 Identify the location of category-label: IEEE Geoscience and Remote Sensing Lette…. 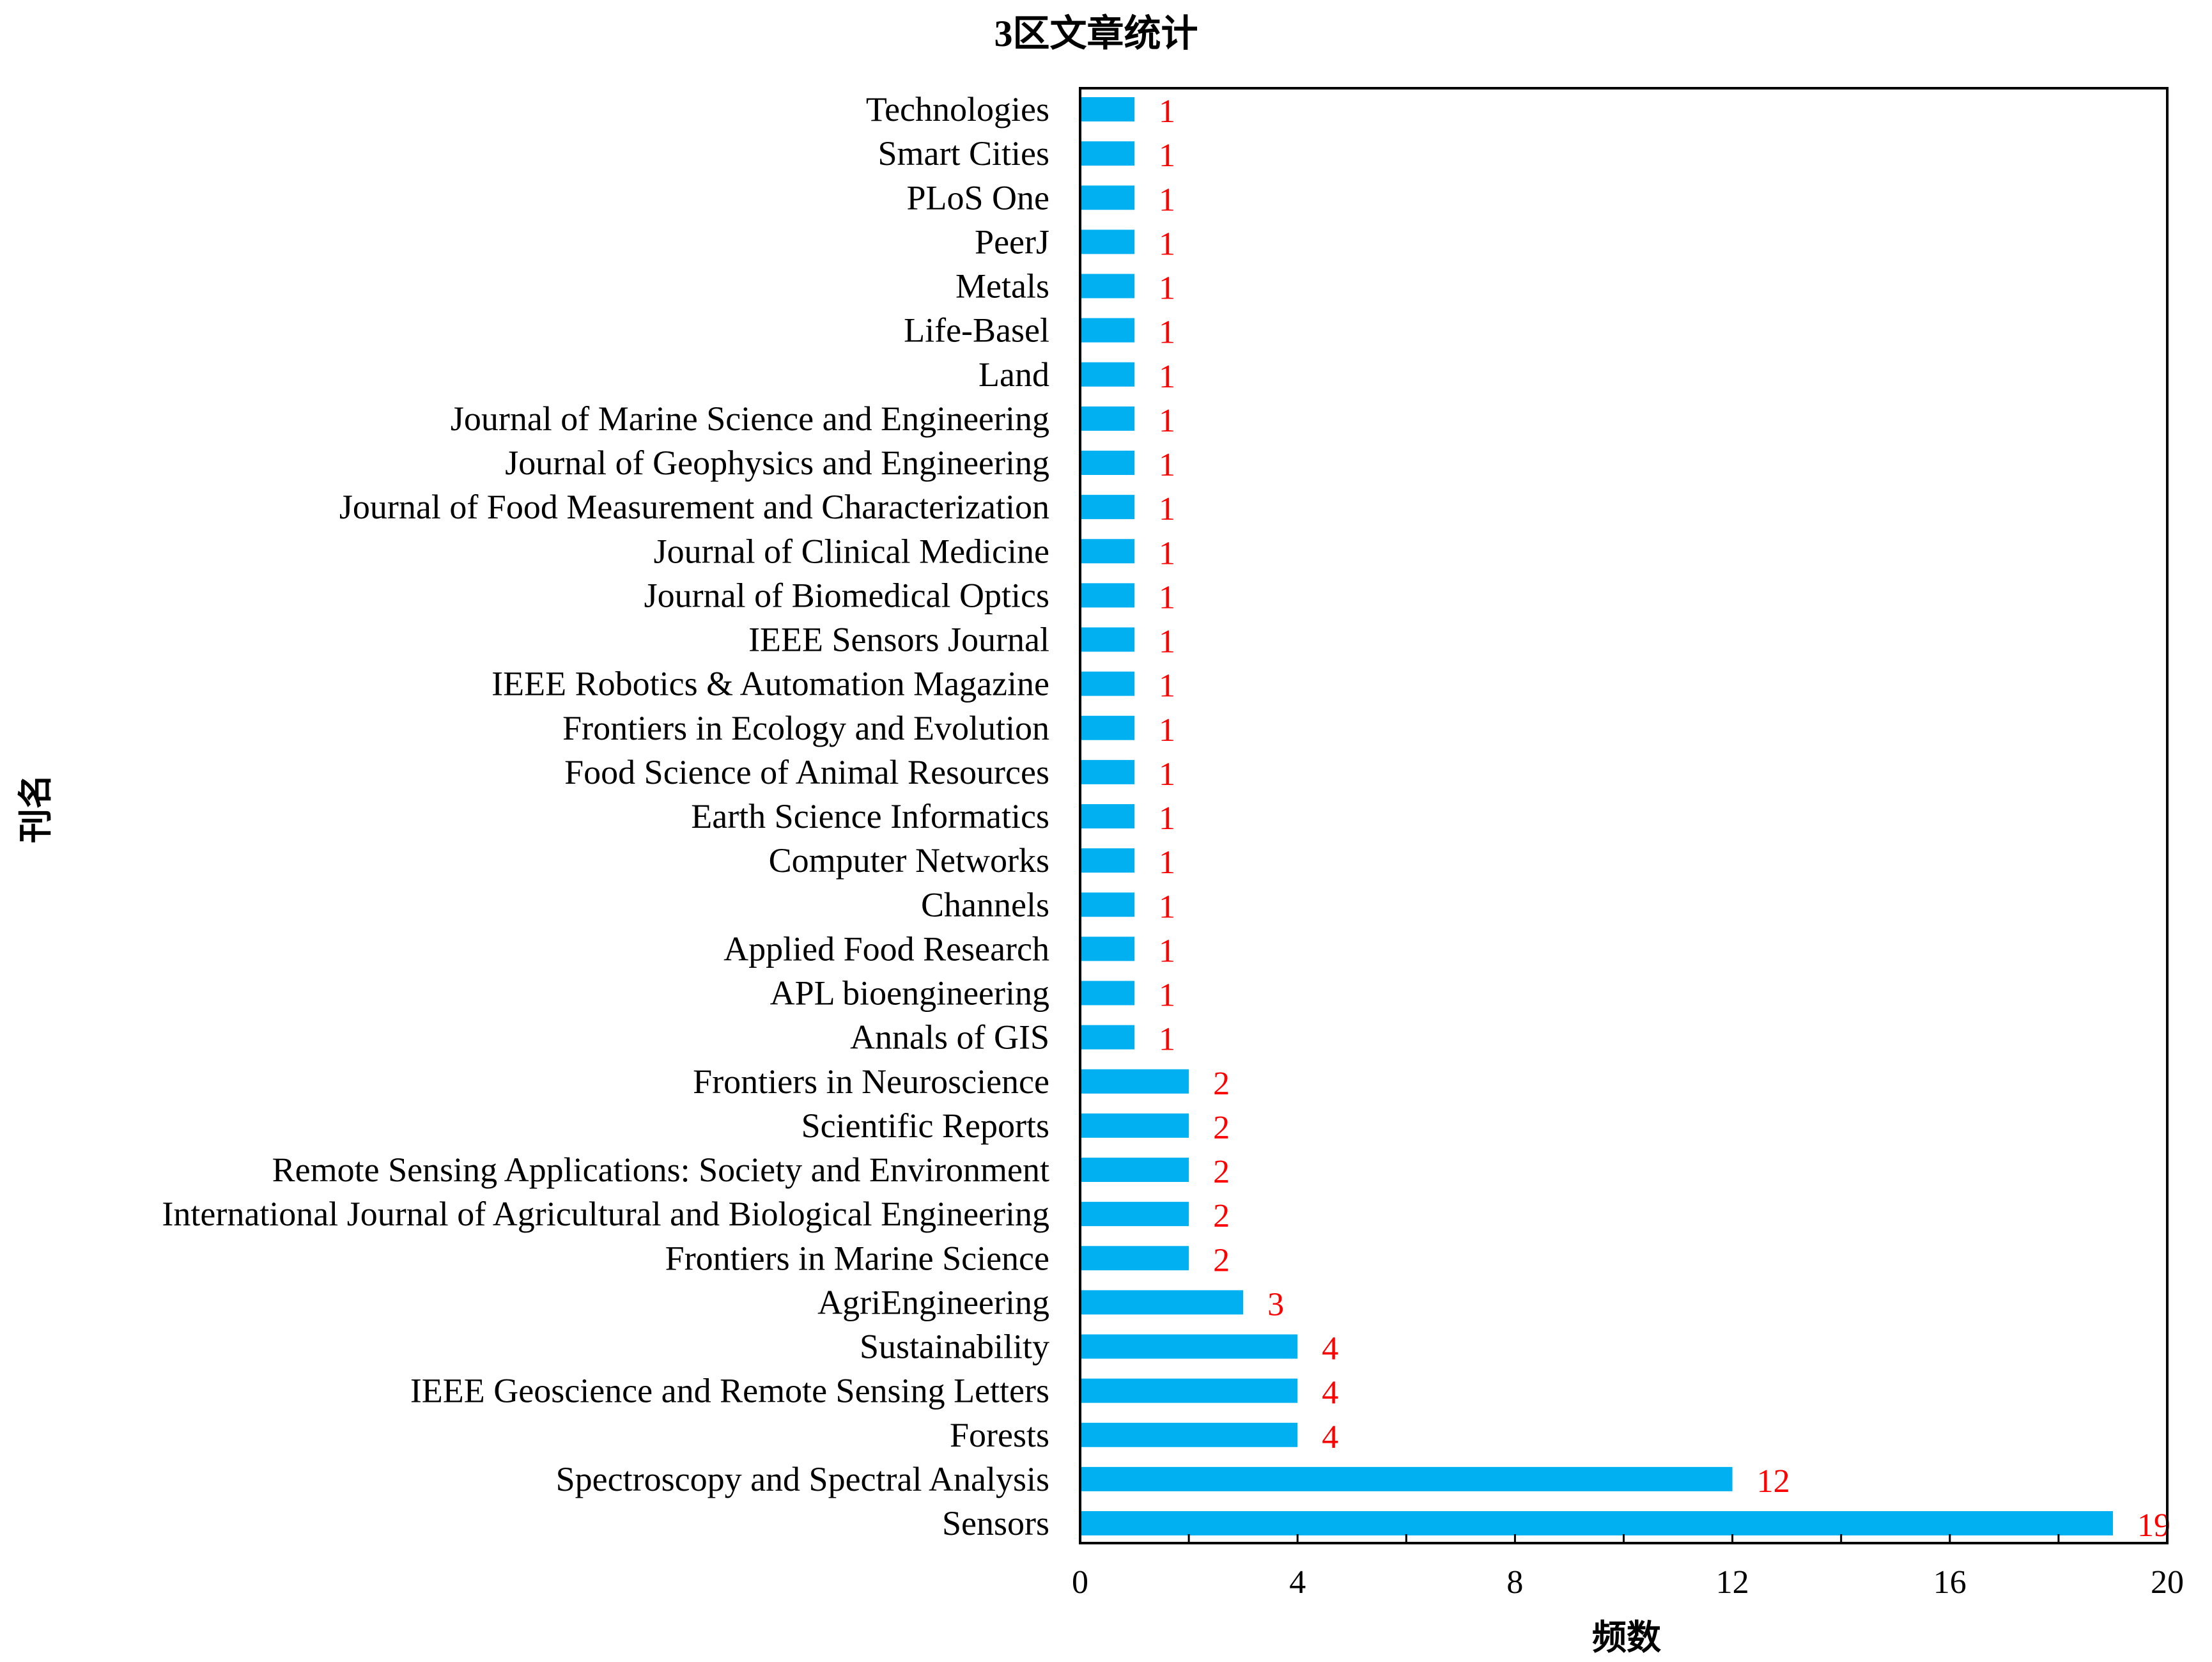
(730, 1391).